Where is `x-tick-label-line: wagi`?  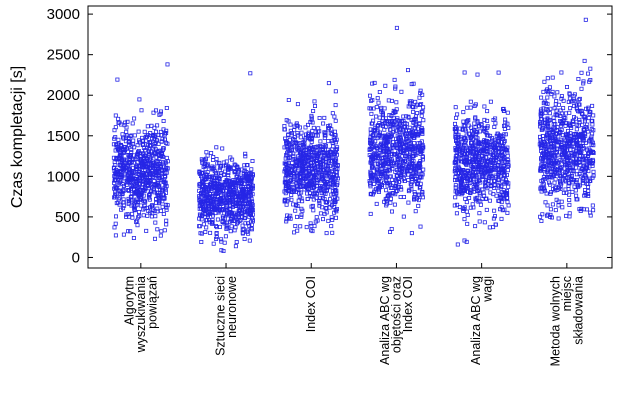
x-tick-label-line: wagi is located at coordinates (487, 289).